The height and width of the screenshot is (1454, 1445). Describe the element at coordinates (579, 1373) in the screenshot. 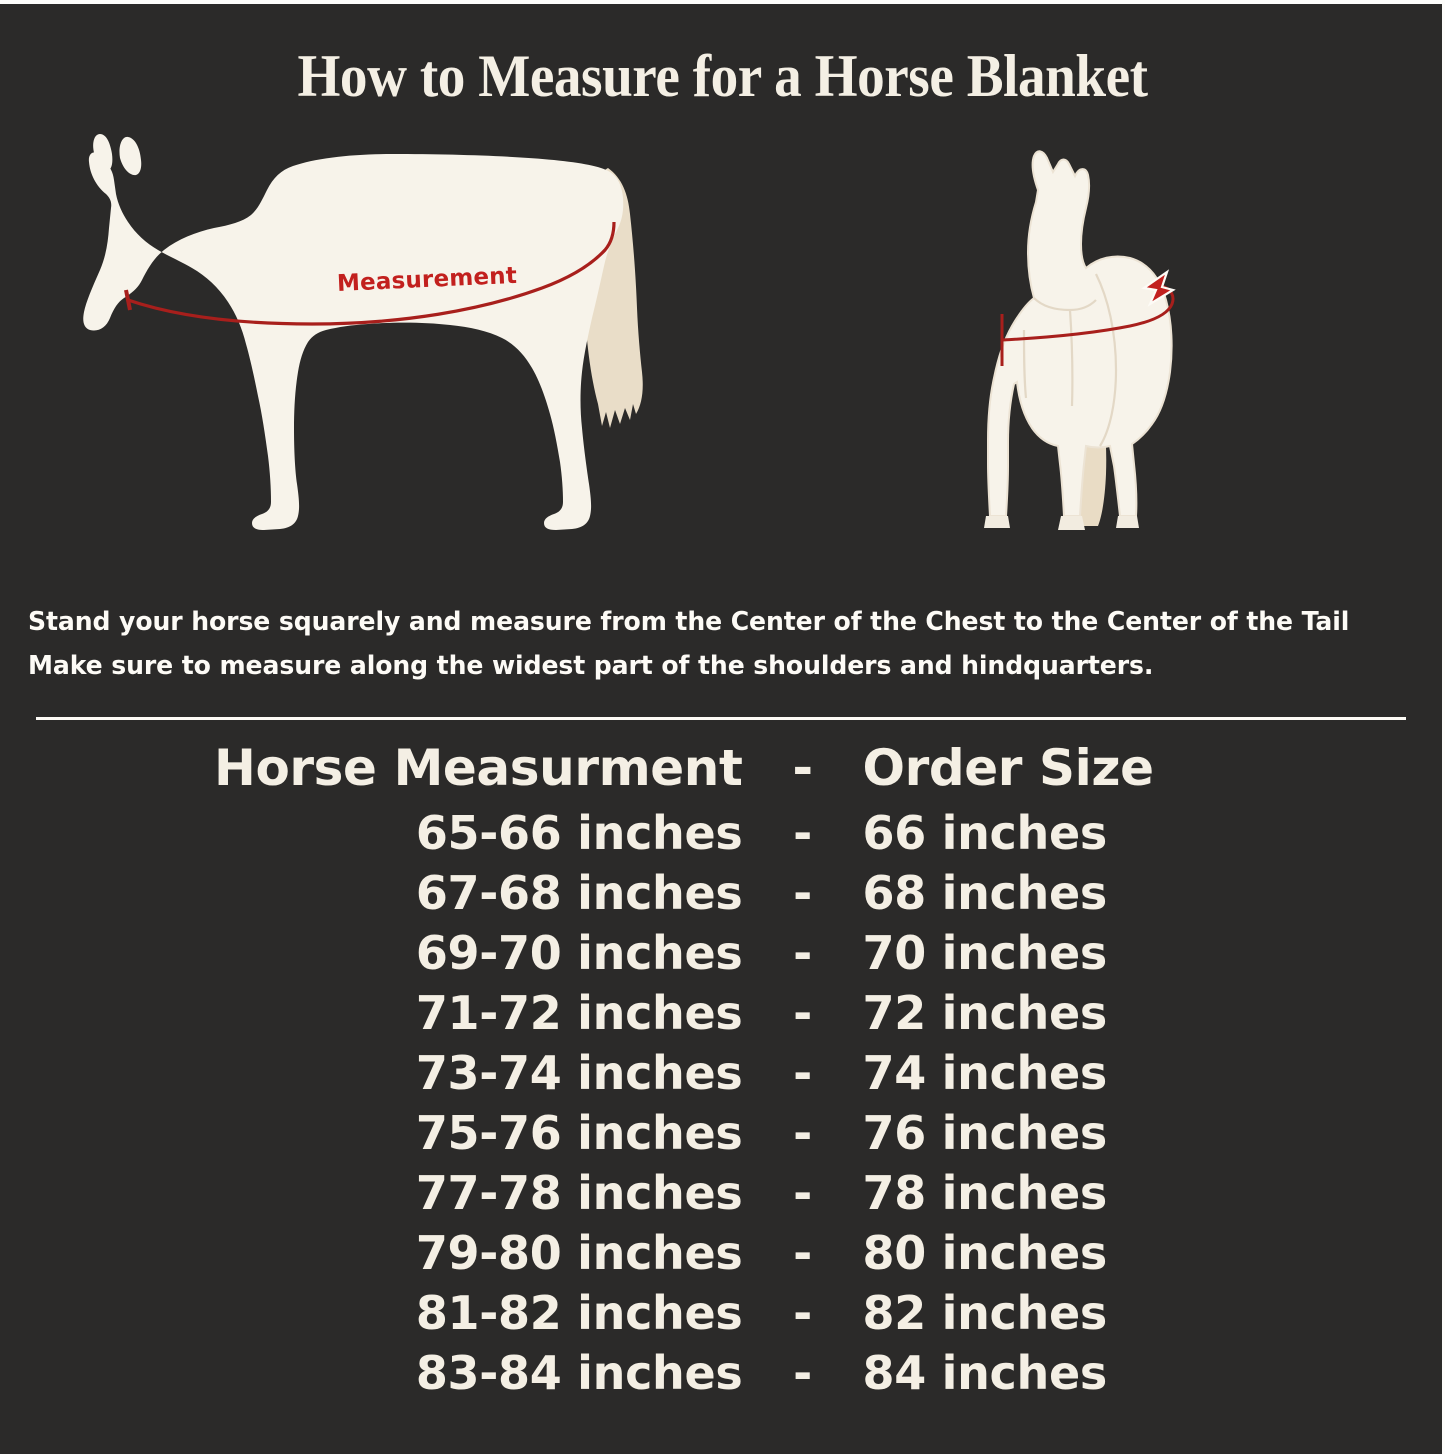

I see `row-measurement: 83-84 inches` at that location.